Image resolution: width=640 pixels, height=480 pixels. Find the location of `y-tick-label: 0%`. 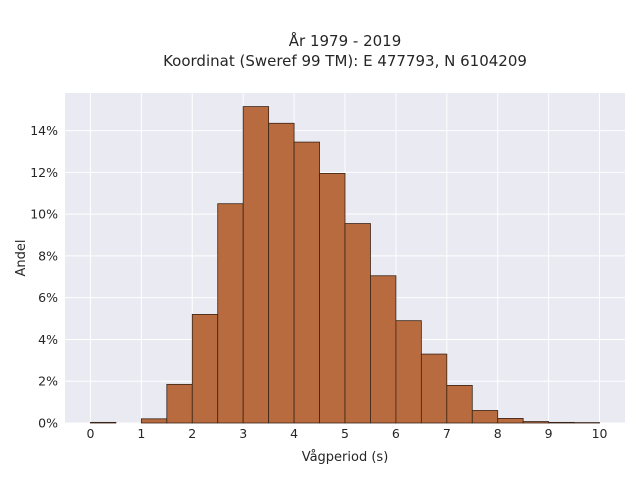

y-tick-label: 0% is located at coordinates (48, 423).